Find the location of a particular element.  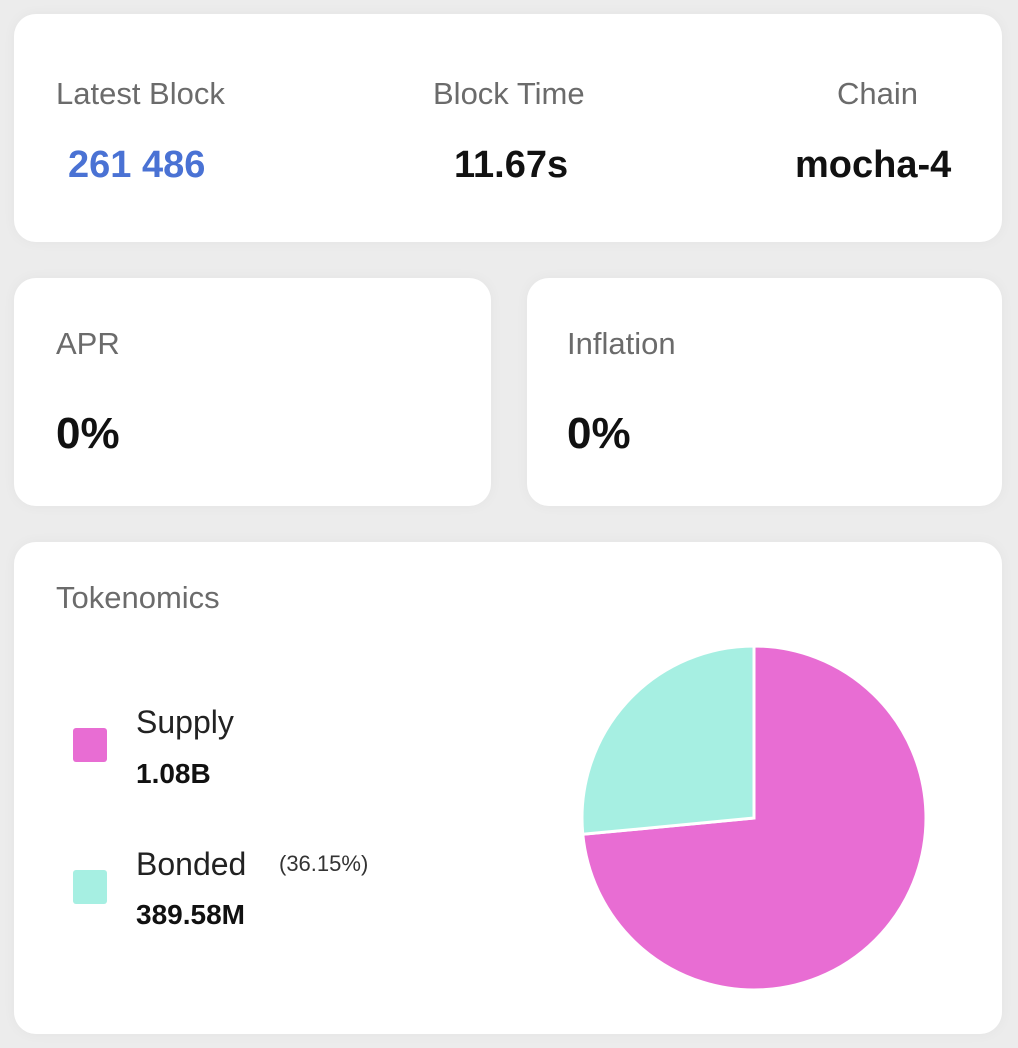

block-time-value: 11.67s is located at coordinates (511, 165).